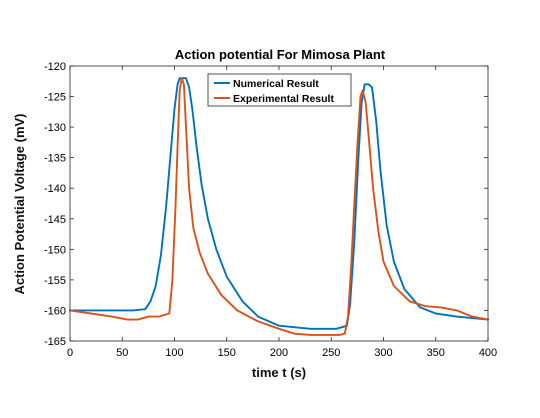  Describe the element at coordinates (283, 99) in the screenshot. I see `legend-label: Experimental Result` at that location.